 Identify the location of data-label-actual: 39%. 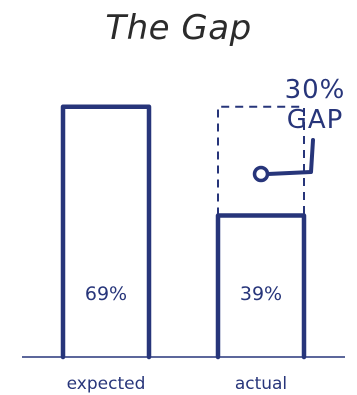
(261, 294).